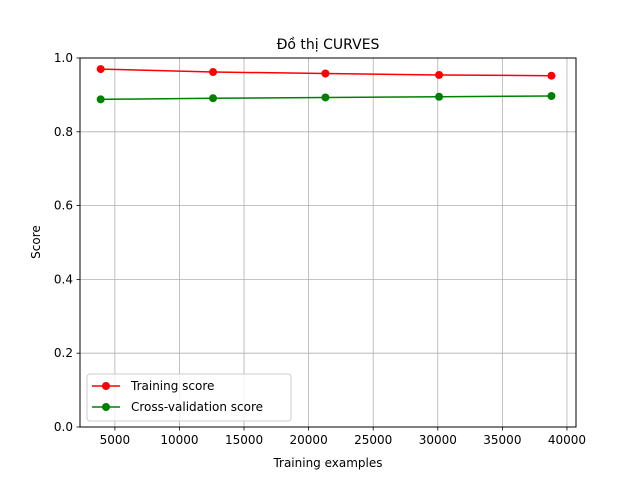 The image size is (640, 480). I want to click on y-tick-label: 0.4, so click(63, 279).